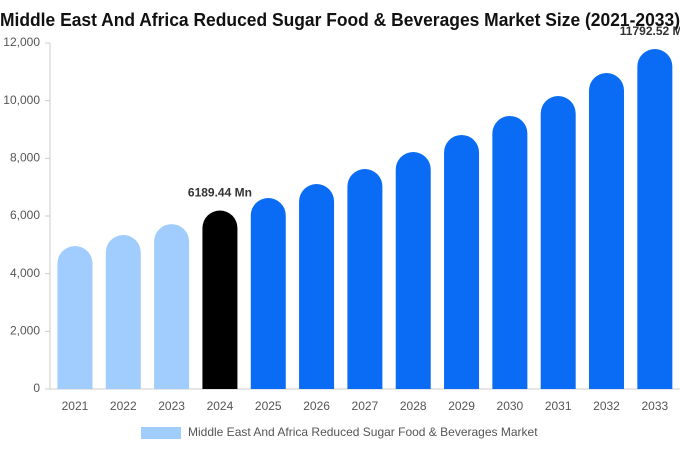 This screenshot has height=450, width=680. What do you see at coordinates (36, 388) in the screenshot?
I see `y-tick-label: 0` at bounding box center [36, 388].